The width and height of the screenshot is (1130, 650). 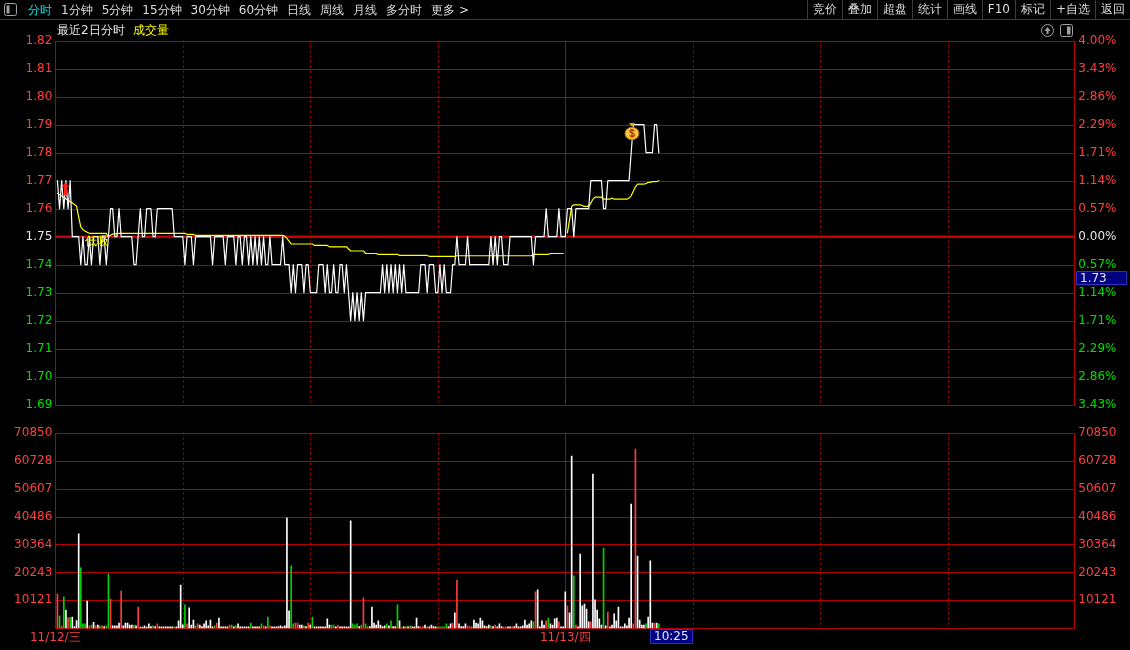 I want to click on text: 日线, so click(x=299, y=9).